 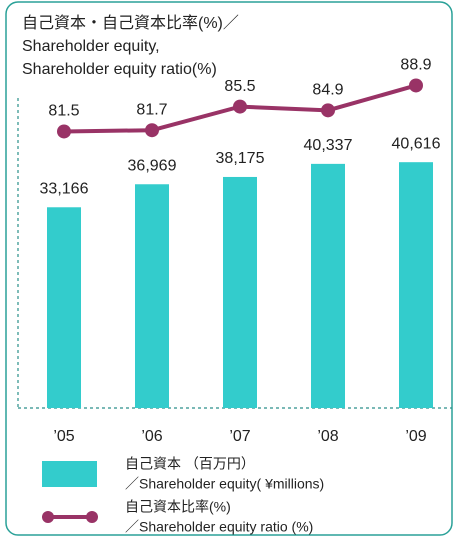 What do you see at coordinates (178, 507) in the screenshot?
I see `legend-label: 自己資本比率(%)` at bounding box center [178, 507].